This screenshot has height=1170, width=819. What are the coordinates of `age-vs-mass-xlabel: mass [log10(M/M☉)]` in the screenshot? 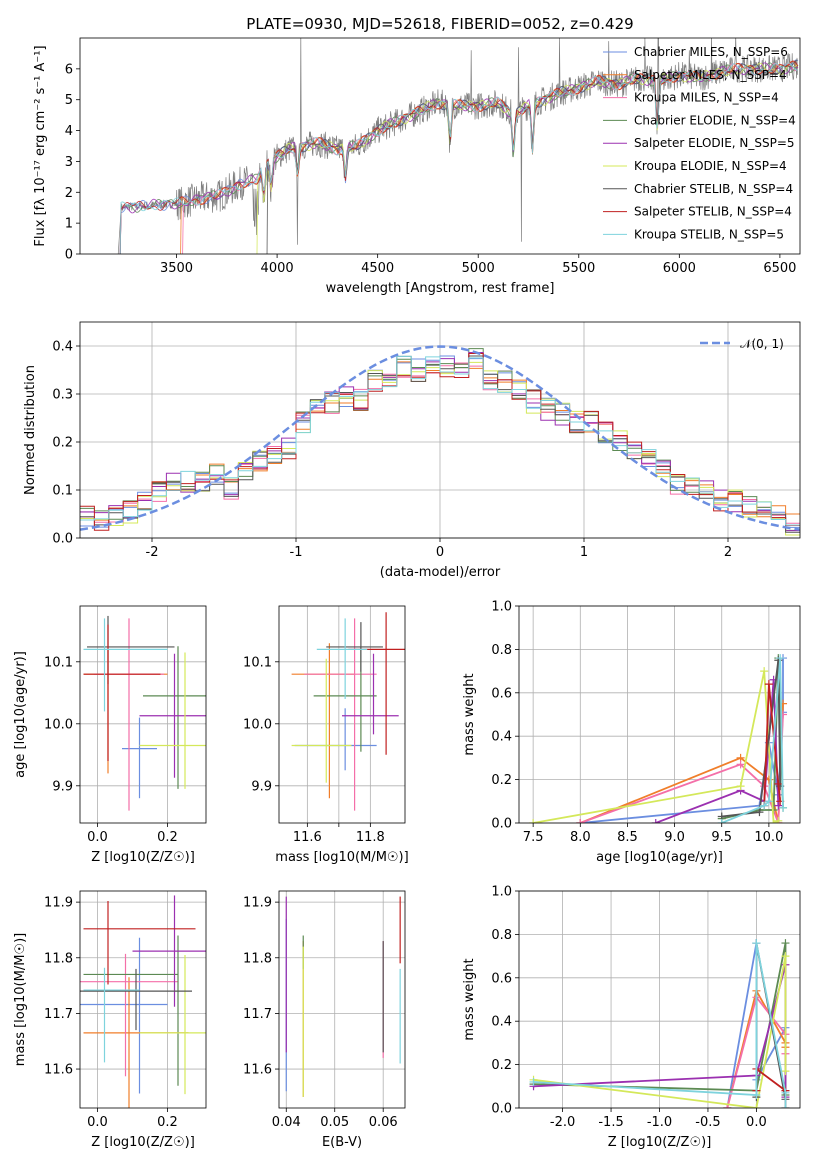 It's located at (341, 857).